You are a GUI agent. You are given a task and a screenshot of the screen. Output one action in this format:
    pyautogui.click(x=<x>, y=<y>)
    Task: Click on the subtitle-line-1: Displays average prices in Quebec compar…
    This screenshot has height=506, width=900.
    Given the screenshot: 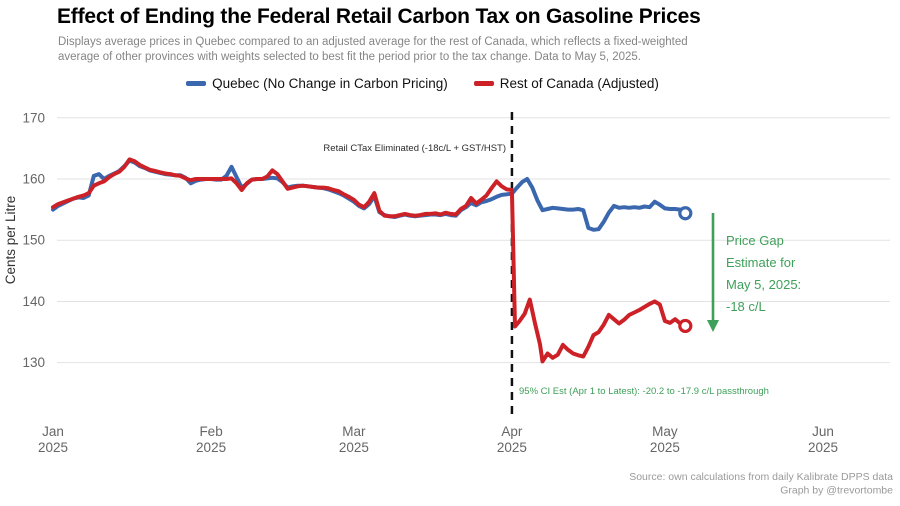 What is the action you would take?
    pyautogui.click(x=373, y=42)
    